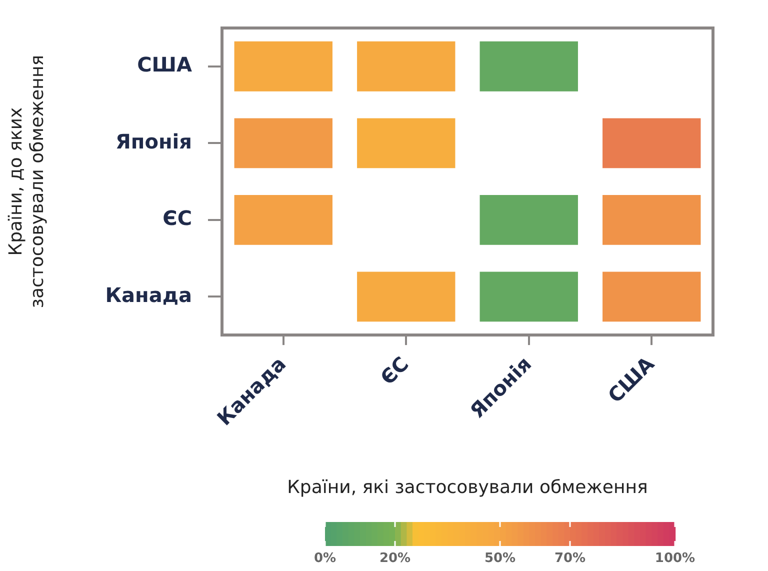 The height and width of the screenshot is (571, 768). What do you see at coordinates (148, 294) in the screenshot?
I see `y-tick-label: Канада` at bounding box center [148, 294].